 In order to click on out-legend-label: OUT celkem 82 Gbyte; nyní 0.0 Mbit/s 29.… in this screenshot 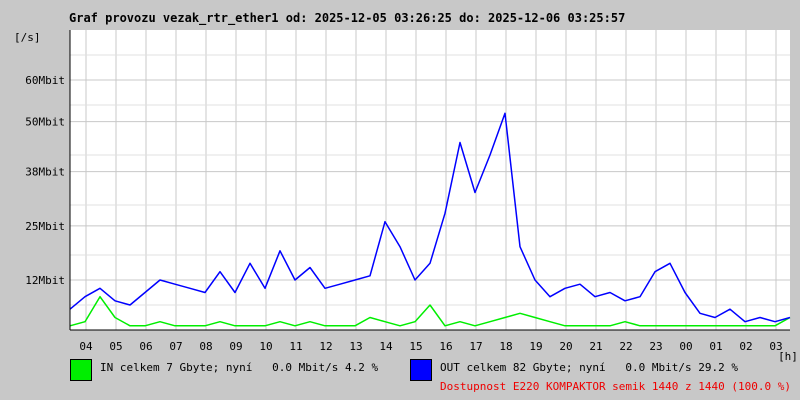, I will do `click(589, 367)`.